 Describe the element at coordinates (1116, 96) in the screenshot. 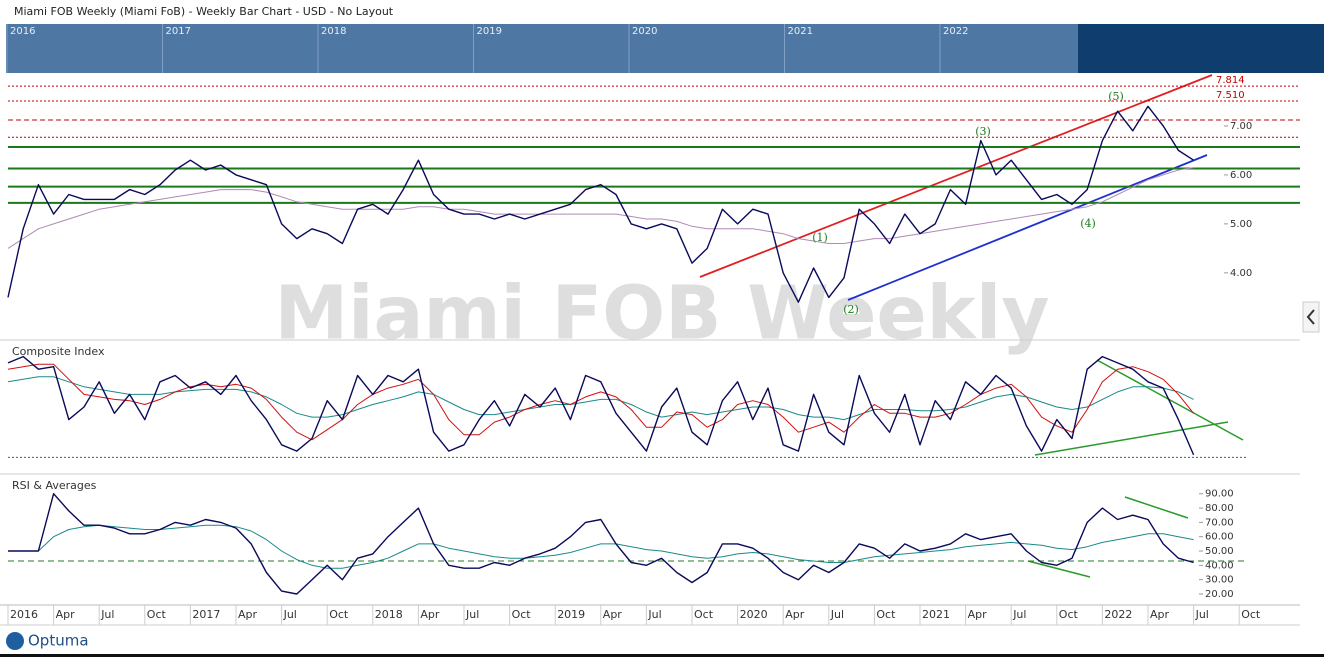

I see `wave-label: (5)` at that location.